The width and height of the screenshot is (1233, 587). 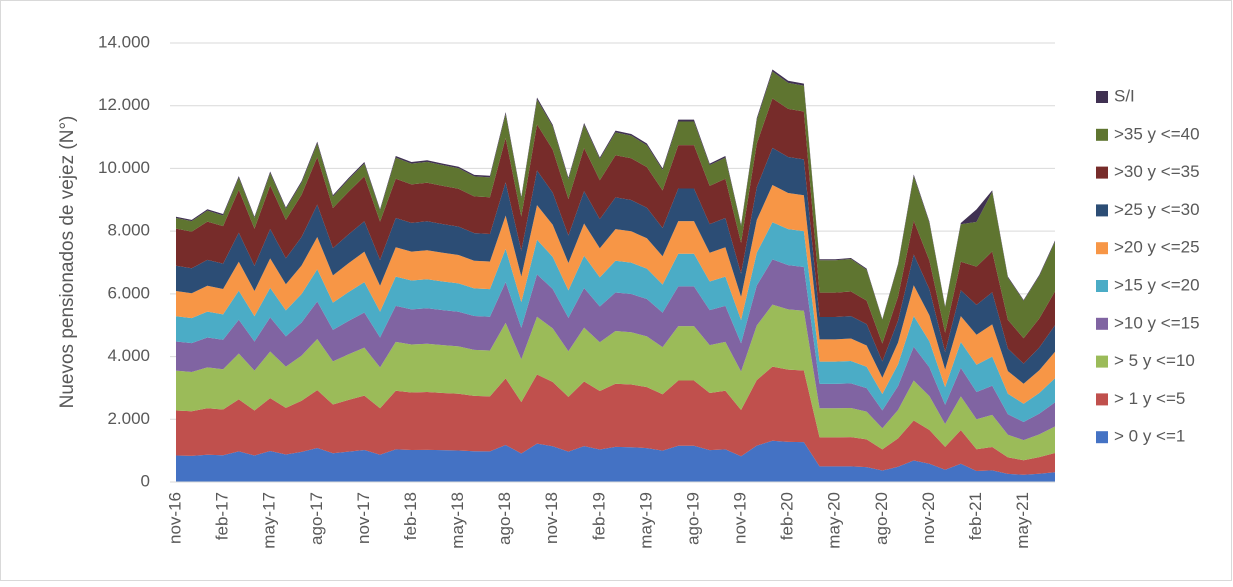 I want to click on x-tick-label: may-19, so click(x=645, y=520).